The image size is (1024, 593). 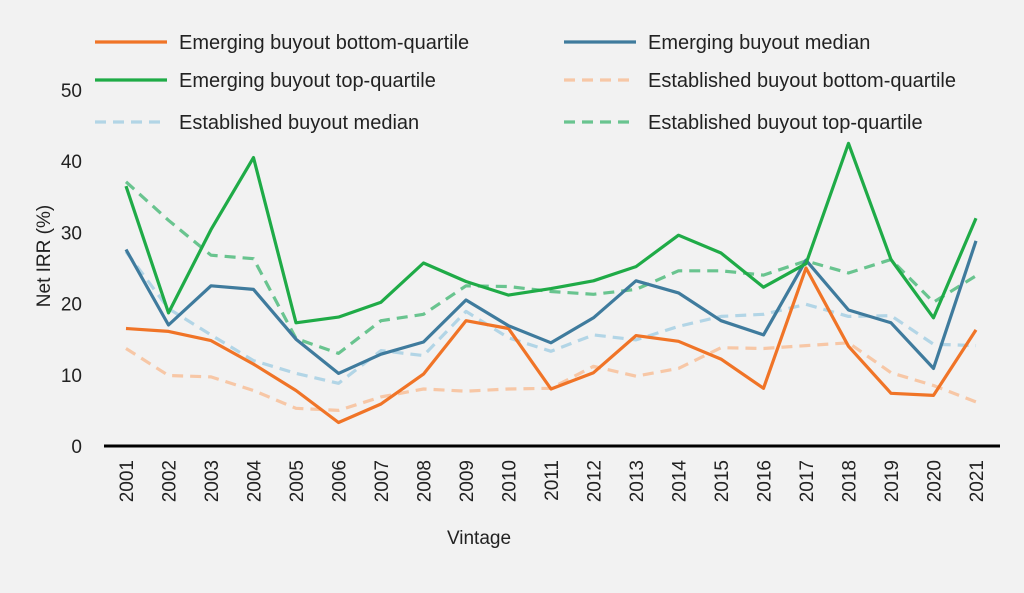 I want to click on x-tick-label: 2001, so click(x=127, y=481).